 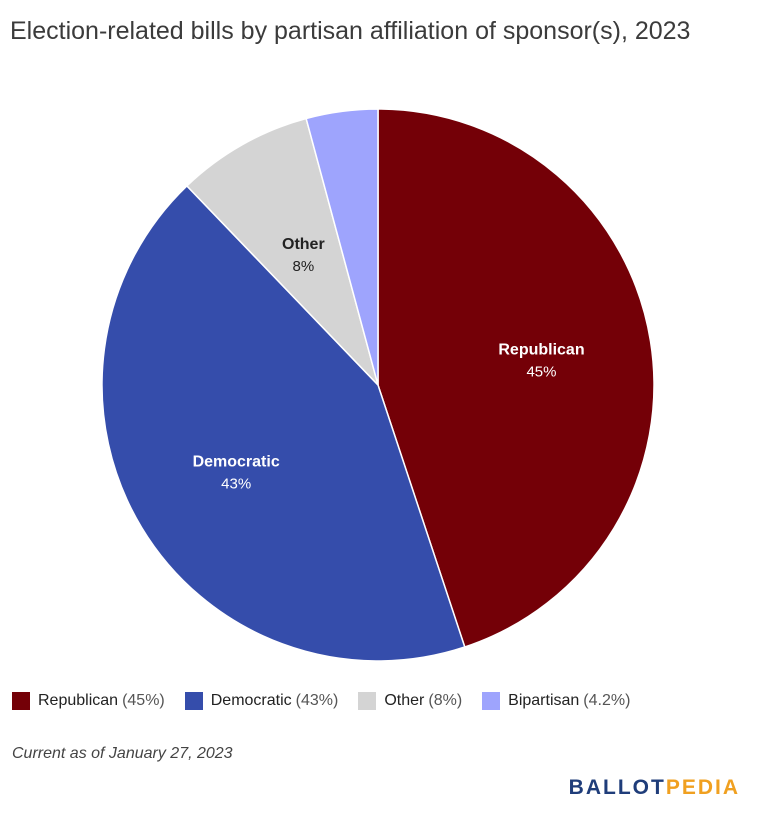 I want to click on legend-item-other: Other (8%), so click(x=410, y=701).